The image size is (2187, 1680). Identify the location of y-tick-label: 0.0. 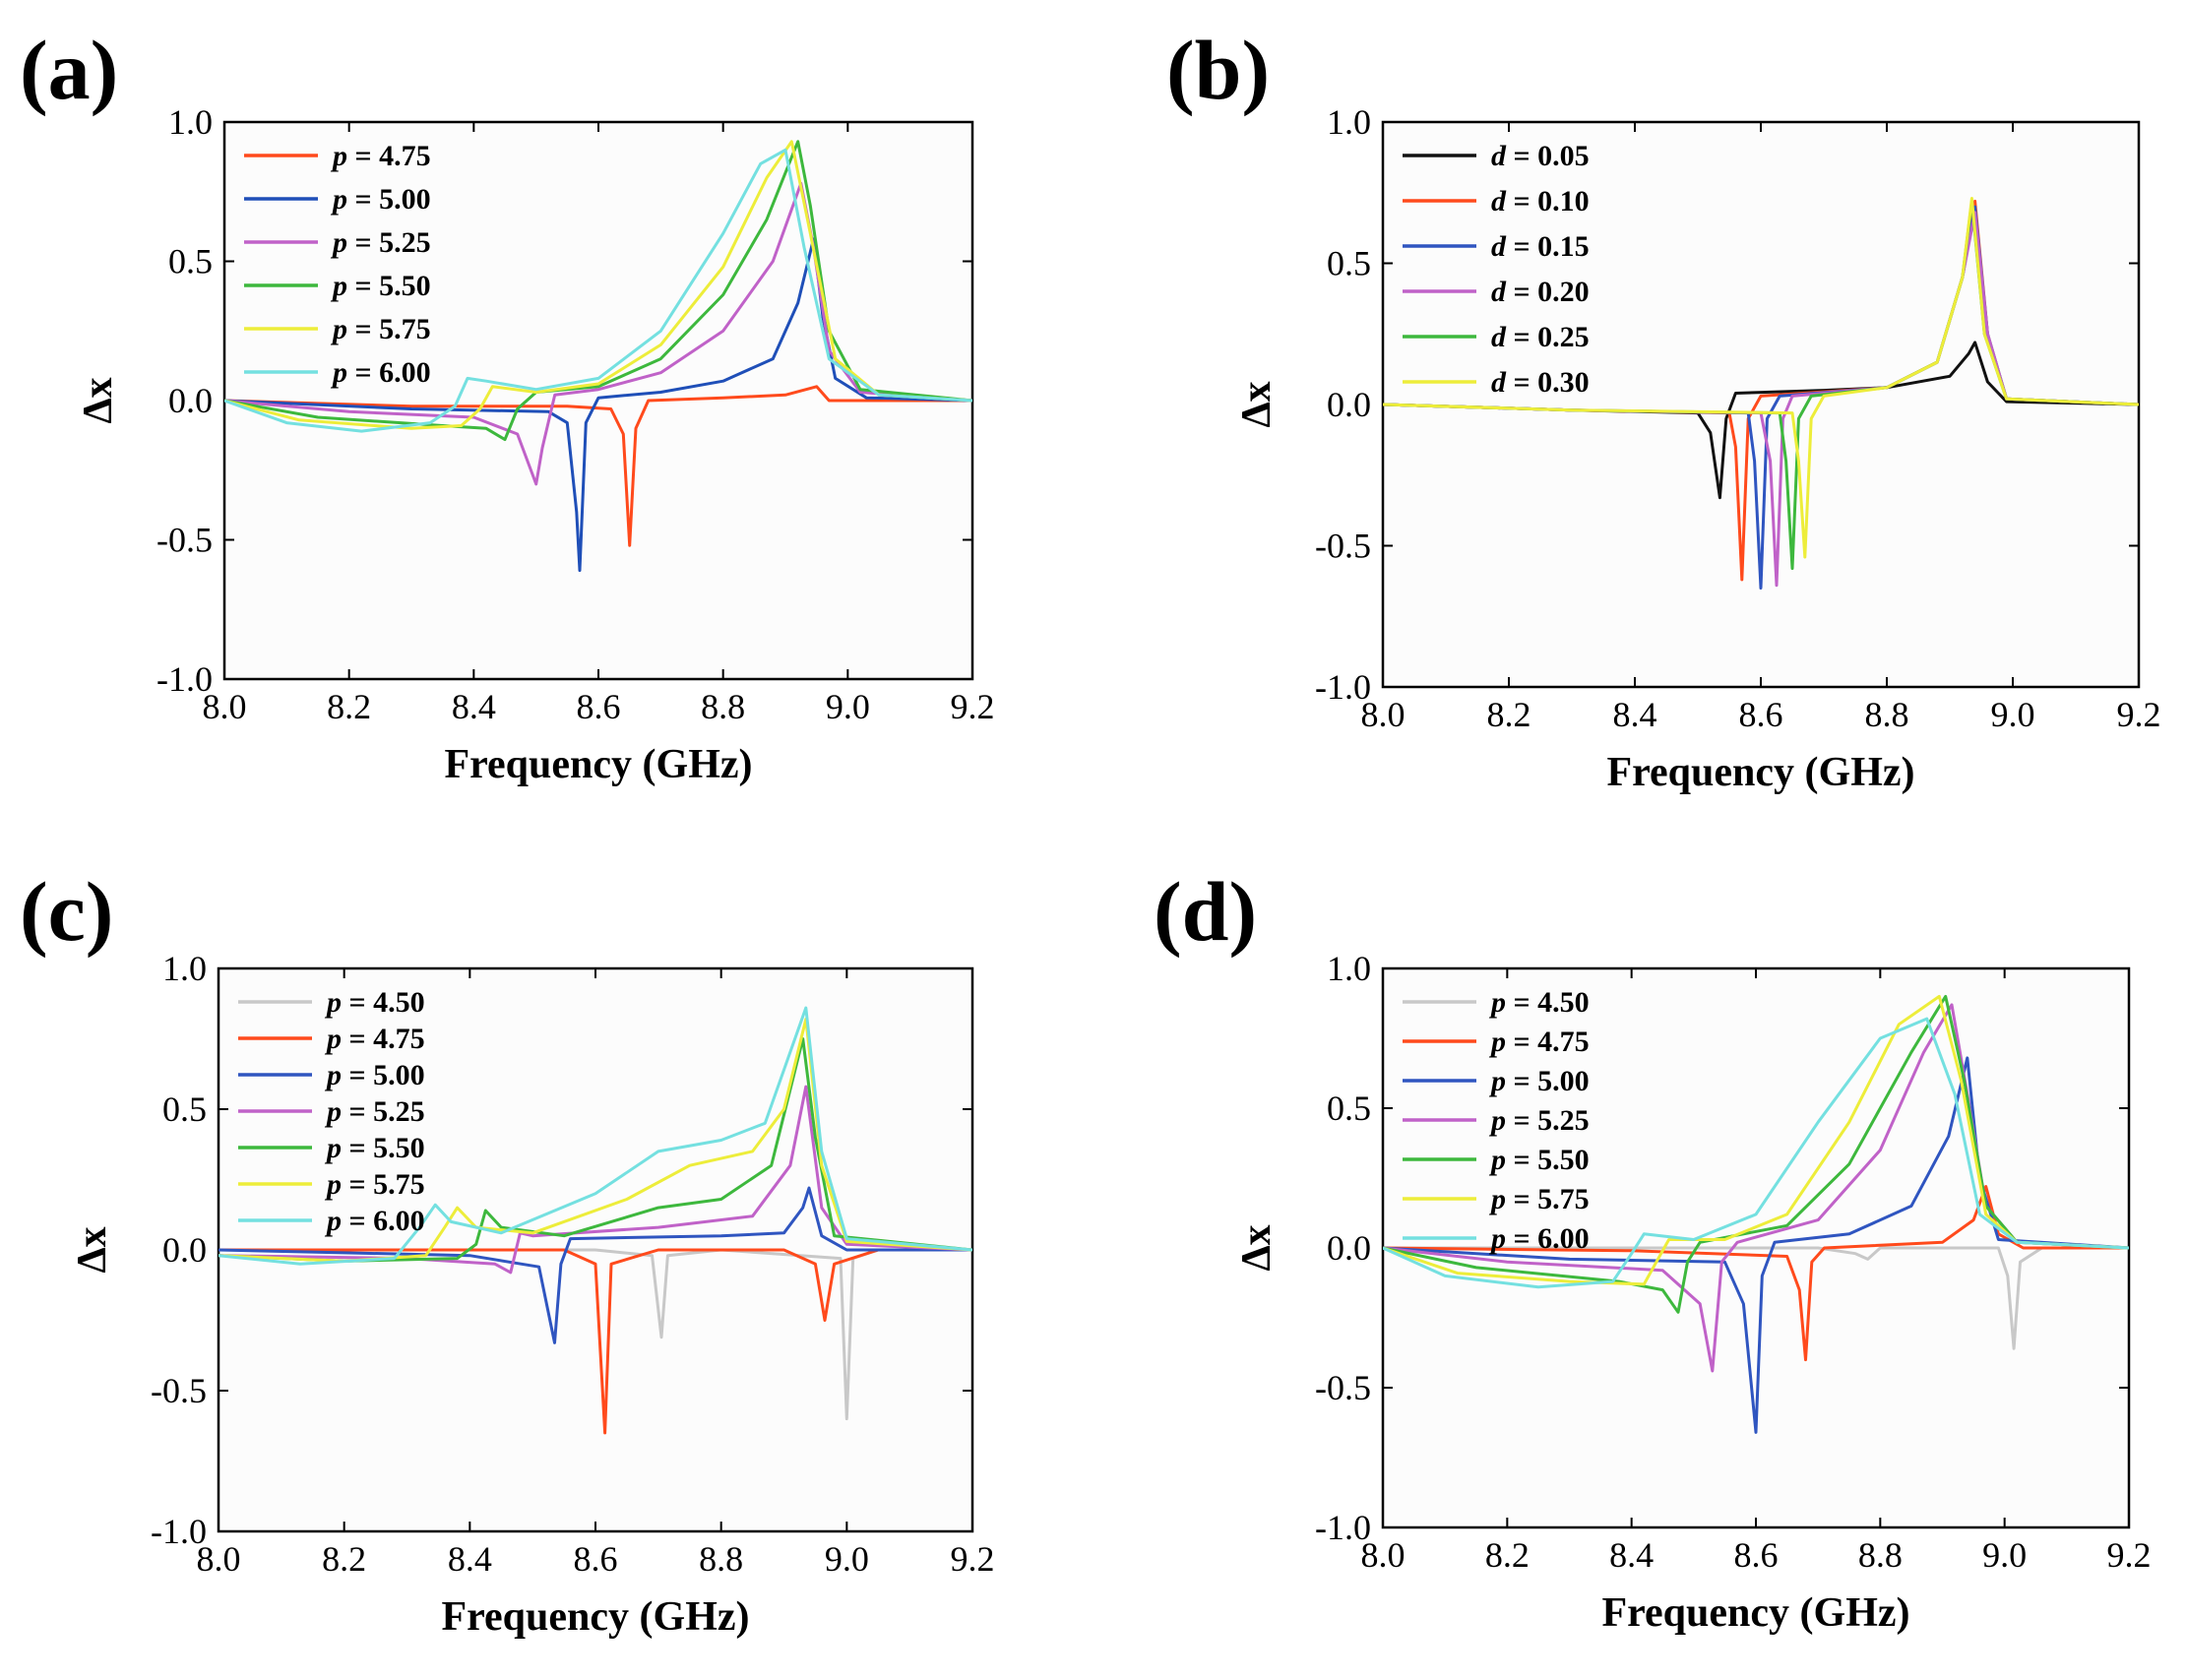
(1349, 404).